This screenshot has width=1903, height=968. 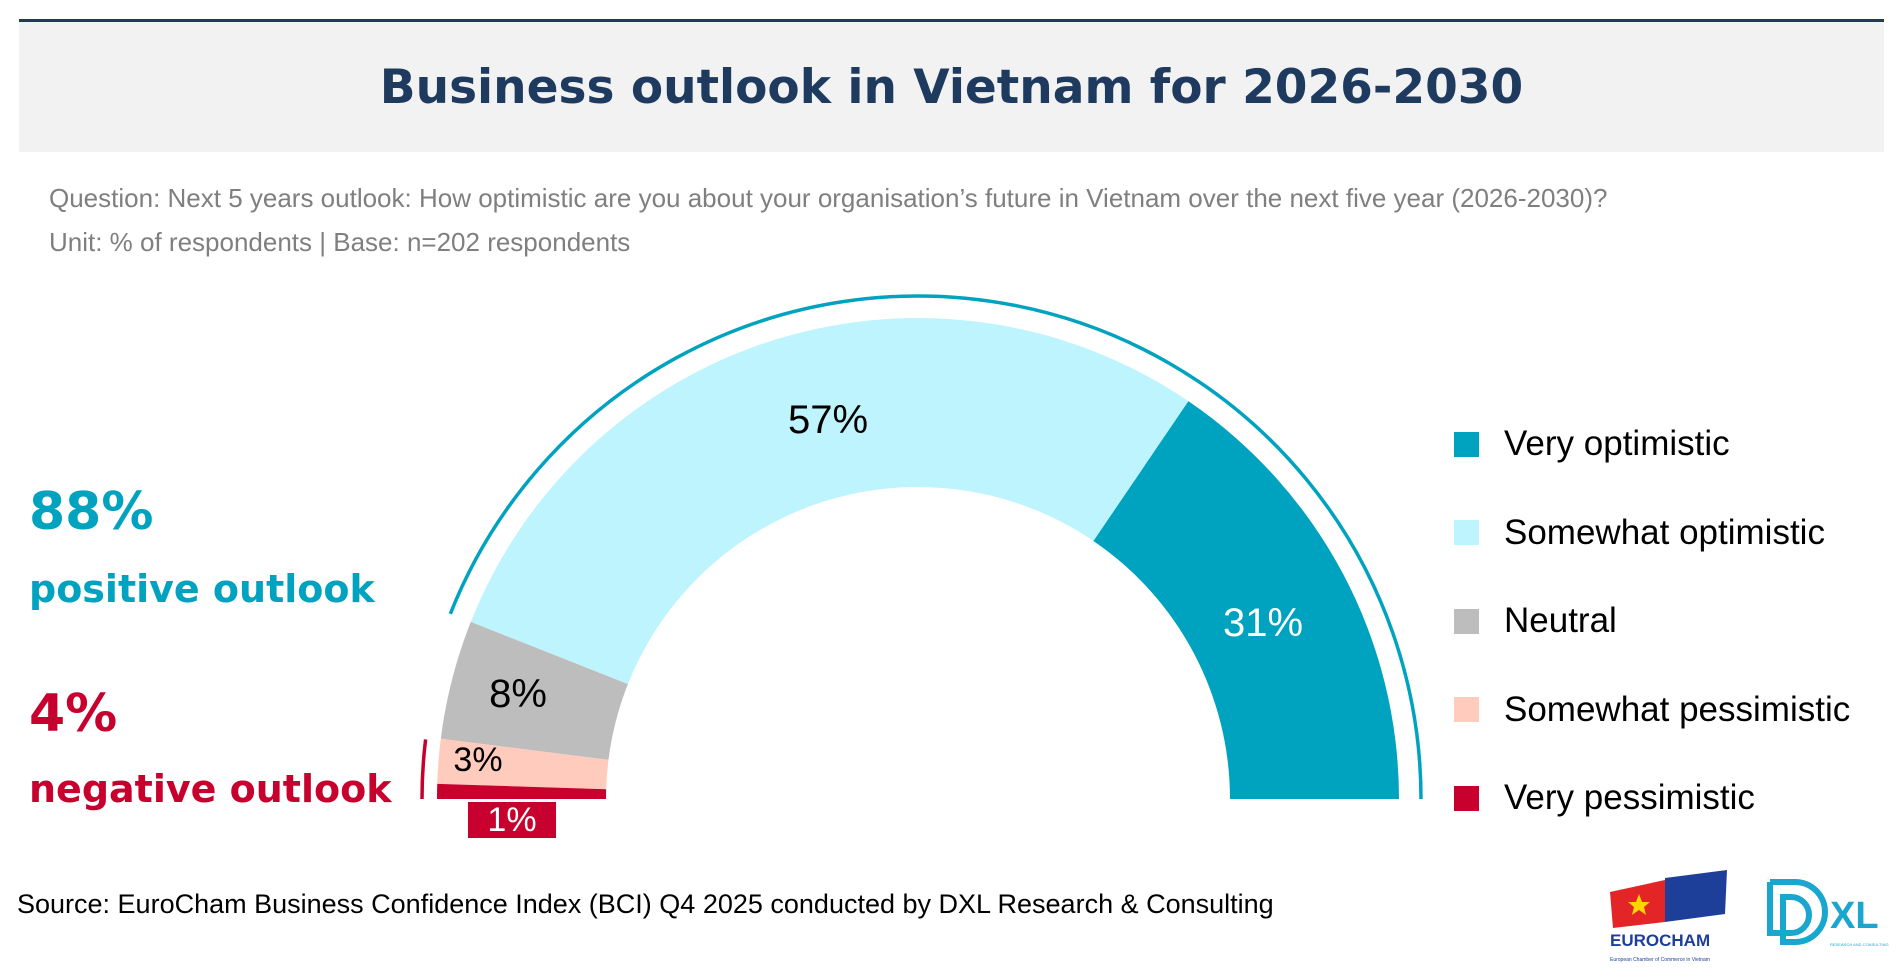 I want to click on data-label: 1%, so click(x=511, y=820).